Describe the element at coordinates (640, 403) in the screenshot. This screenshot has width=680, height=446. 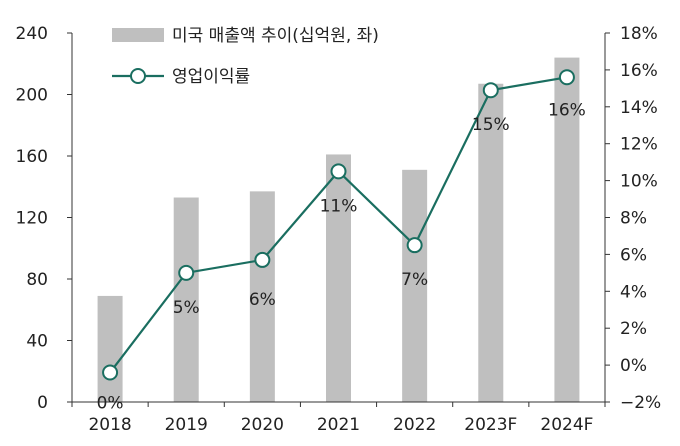
I see `right-tick-label: −2%` at that location.